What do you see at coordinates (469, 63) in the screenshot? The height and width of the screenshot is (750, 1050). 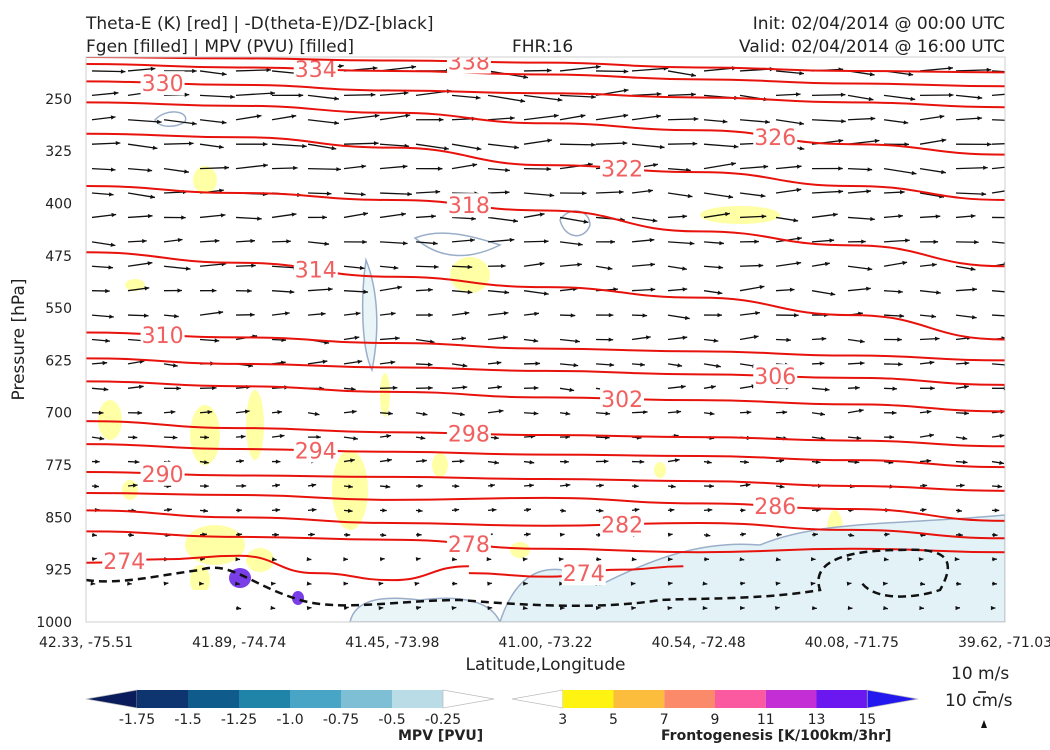 I see `theta-e-label: 338` at bounding box center [469, 63].